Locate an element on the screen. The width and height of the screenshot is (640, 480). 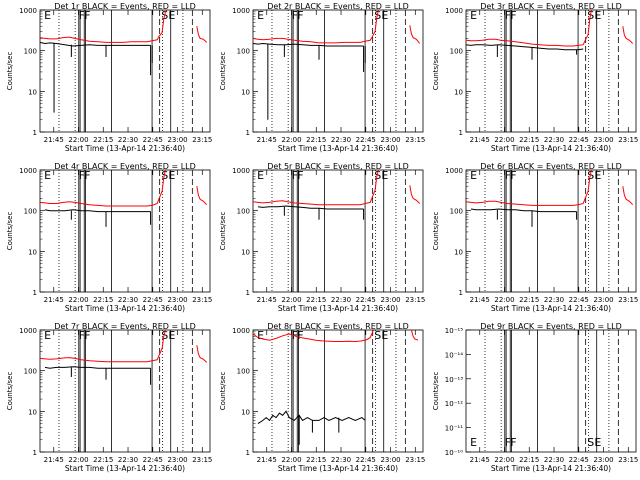
panel-title: Det 4r BLACK = Events, RED = LLD is located at coordinates (125, 166).